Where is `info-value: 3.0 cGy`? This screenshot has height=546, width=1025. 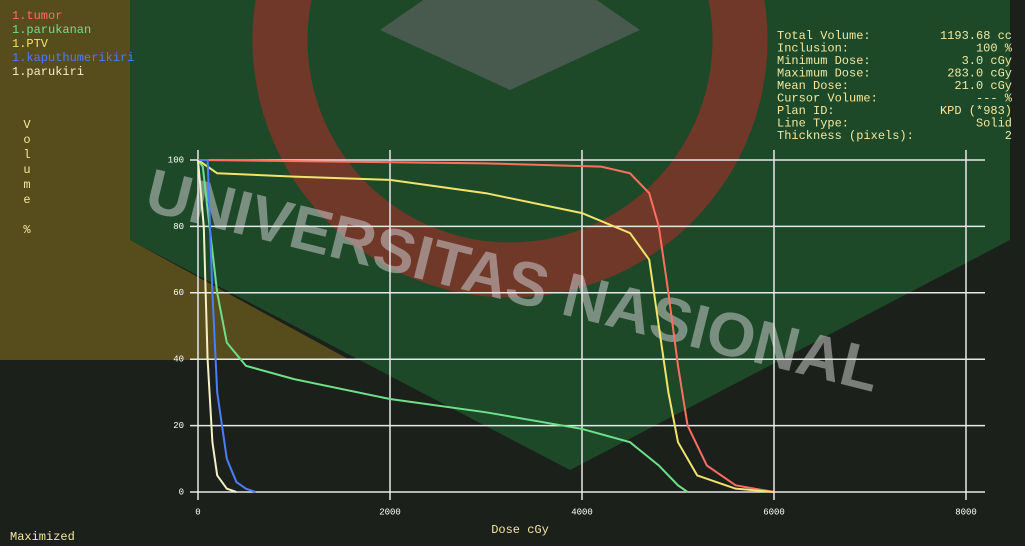
info-value: 3.0 cGy is located at coordinates (987, 61).